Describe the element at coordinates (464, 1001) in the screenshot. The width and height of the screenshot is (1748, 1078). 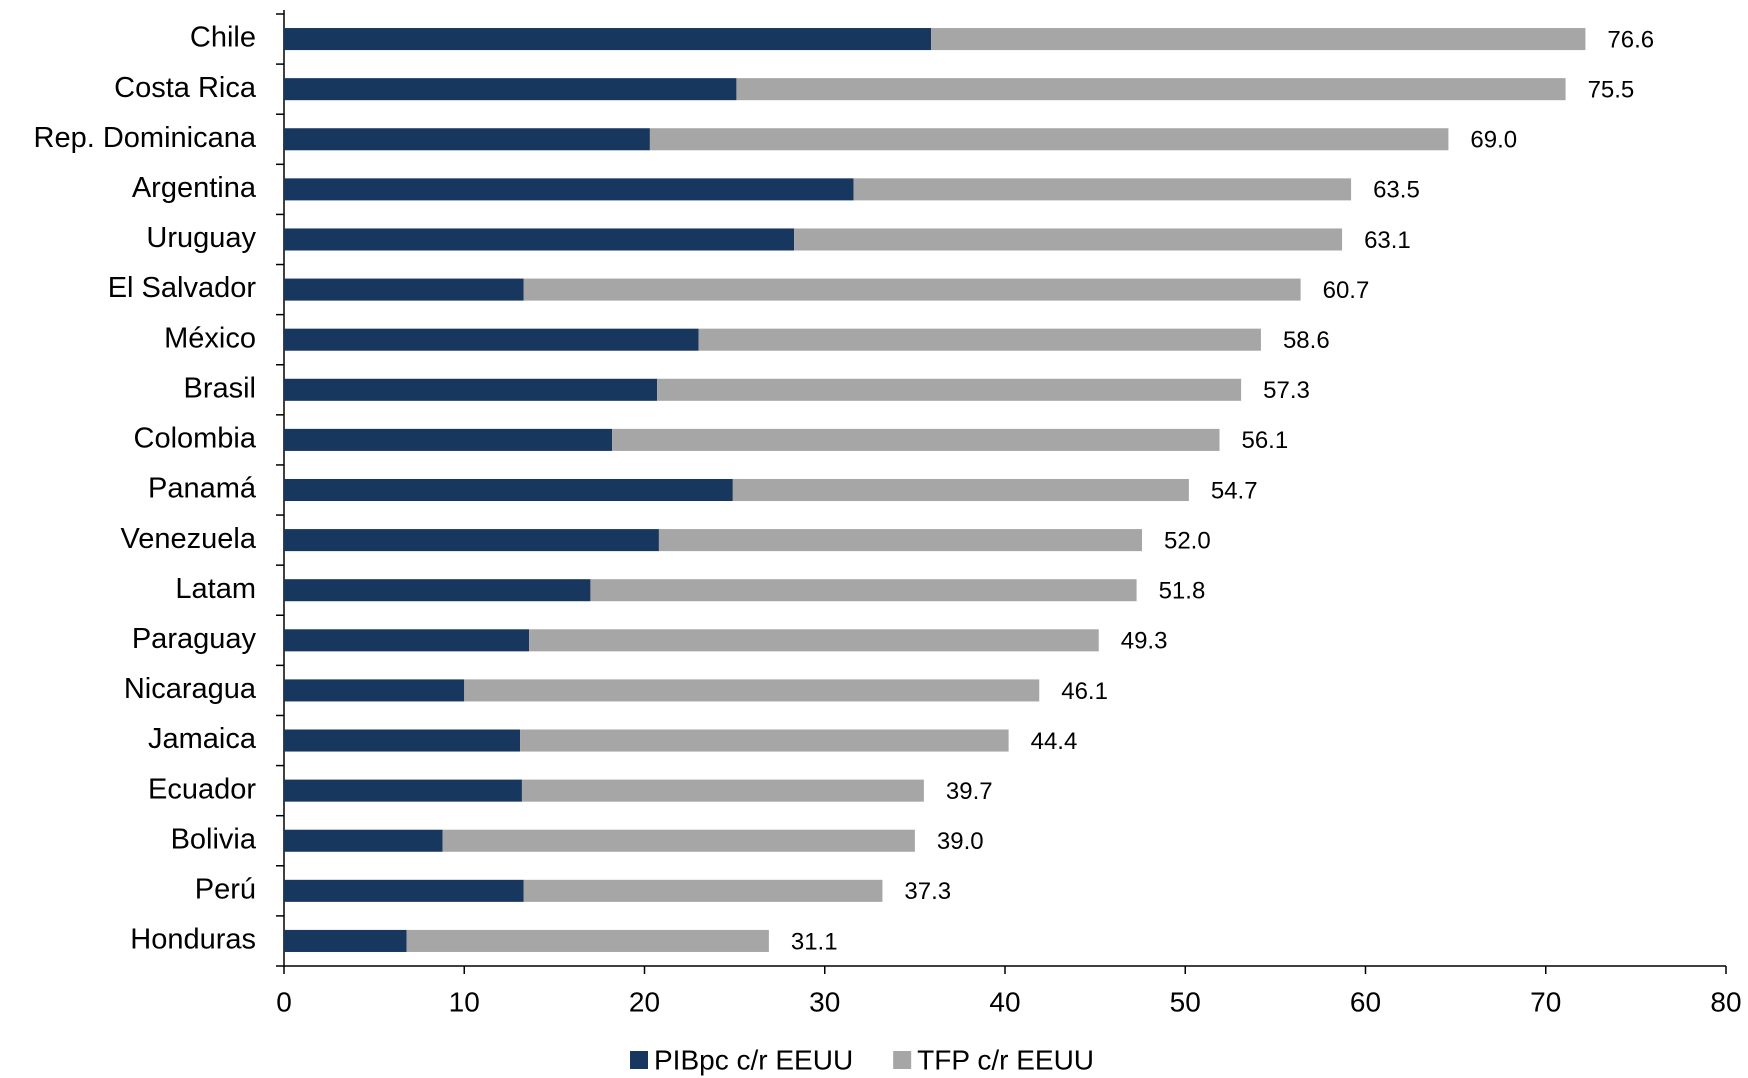
I see `x-tick-label: 10` at that location.